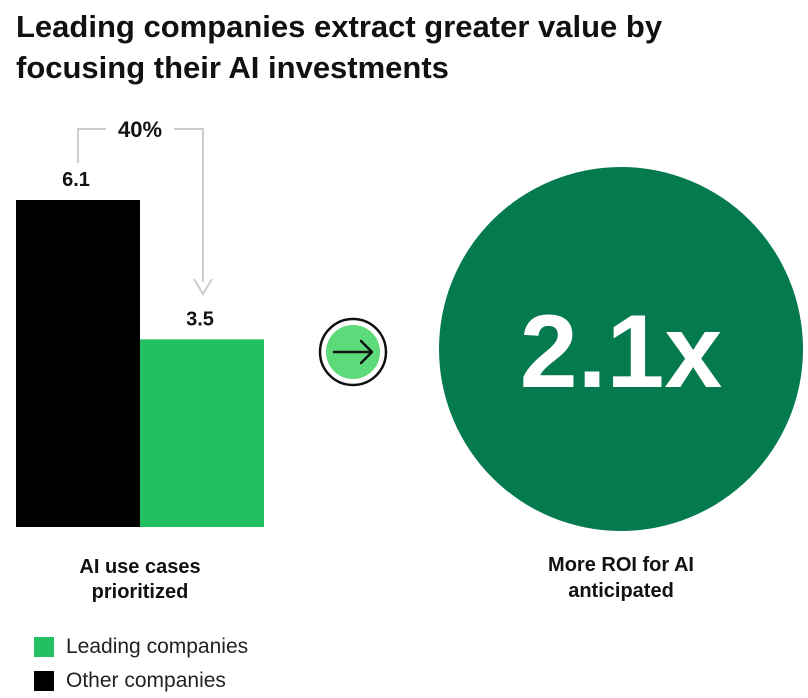 Image resolution: width=808 pixels, height=698 pixels. What do you see at coordinates (140, 129) in the screenshot?
I see `difference-label: 40%` at bounding box center [140, 129].